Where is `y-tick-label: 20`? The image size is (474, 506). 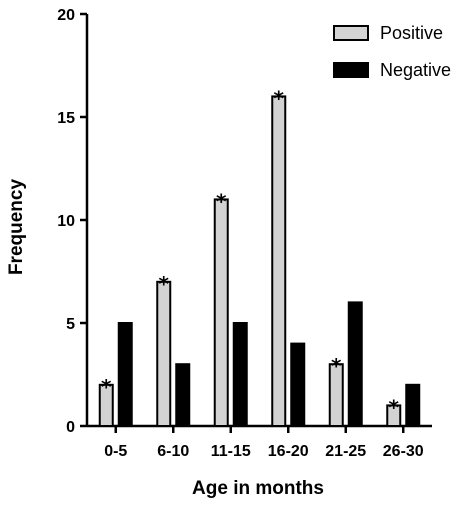
y-tick-label: 20 is located at coordinates (66, 15).